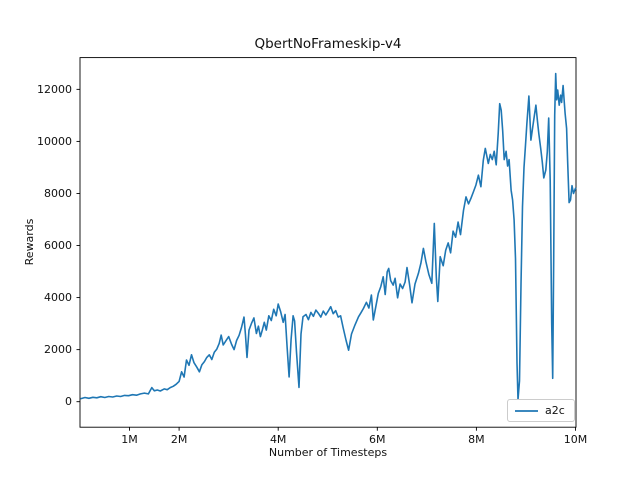 Image resolution: width=640 pixels, height=480 pixels. I want to click on y-tick-label: 4000, so click(58, 298).